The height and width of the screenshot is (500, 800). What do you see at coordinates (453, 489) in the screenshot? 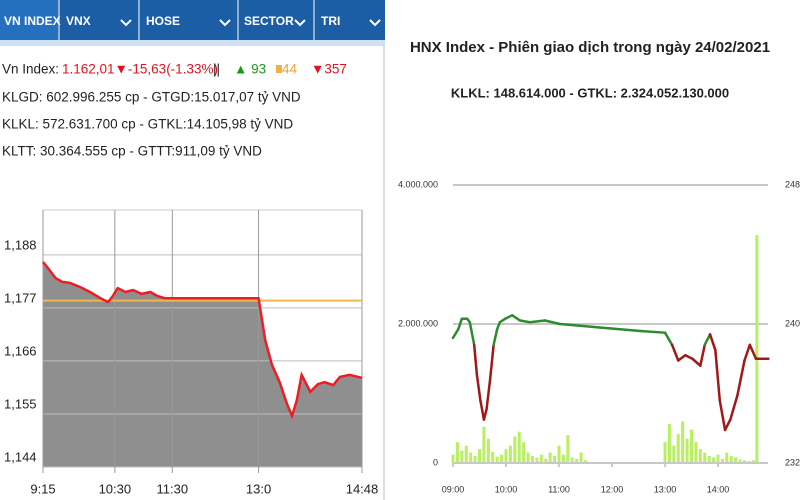
I see `x-tick-label: 09:00` at bounding box center [453, 489].